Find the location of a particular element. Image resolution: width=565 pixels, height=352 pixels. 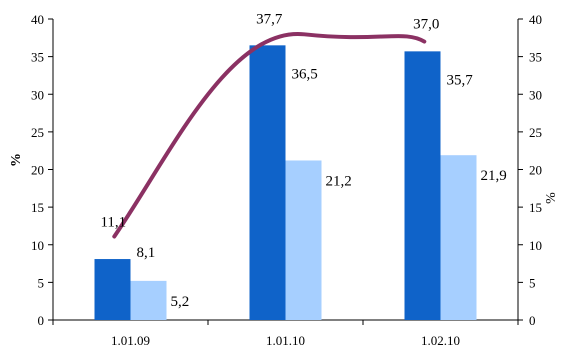

y-tick-label-left: 15 is located at coordinates (37, 207).